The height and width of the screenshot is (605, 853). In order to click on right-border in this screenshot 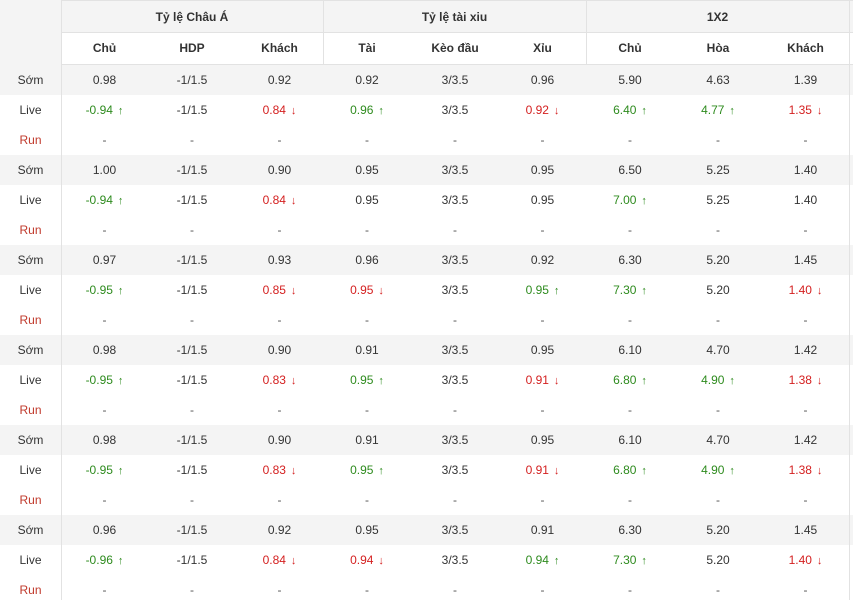, I will do `click(849, 300)`.